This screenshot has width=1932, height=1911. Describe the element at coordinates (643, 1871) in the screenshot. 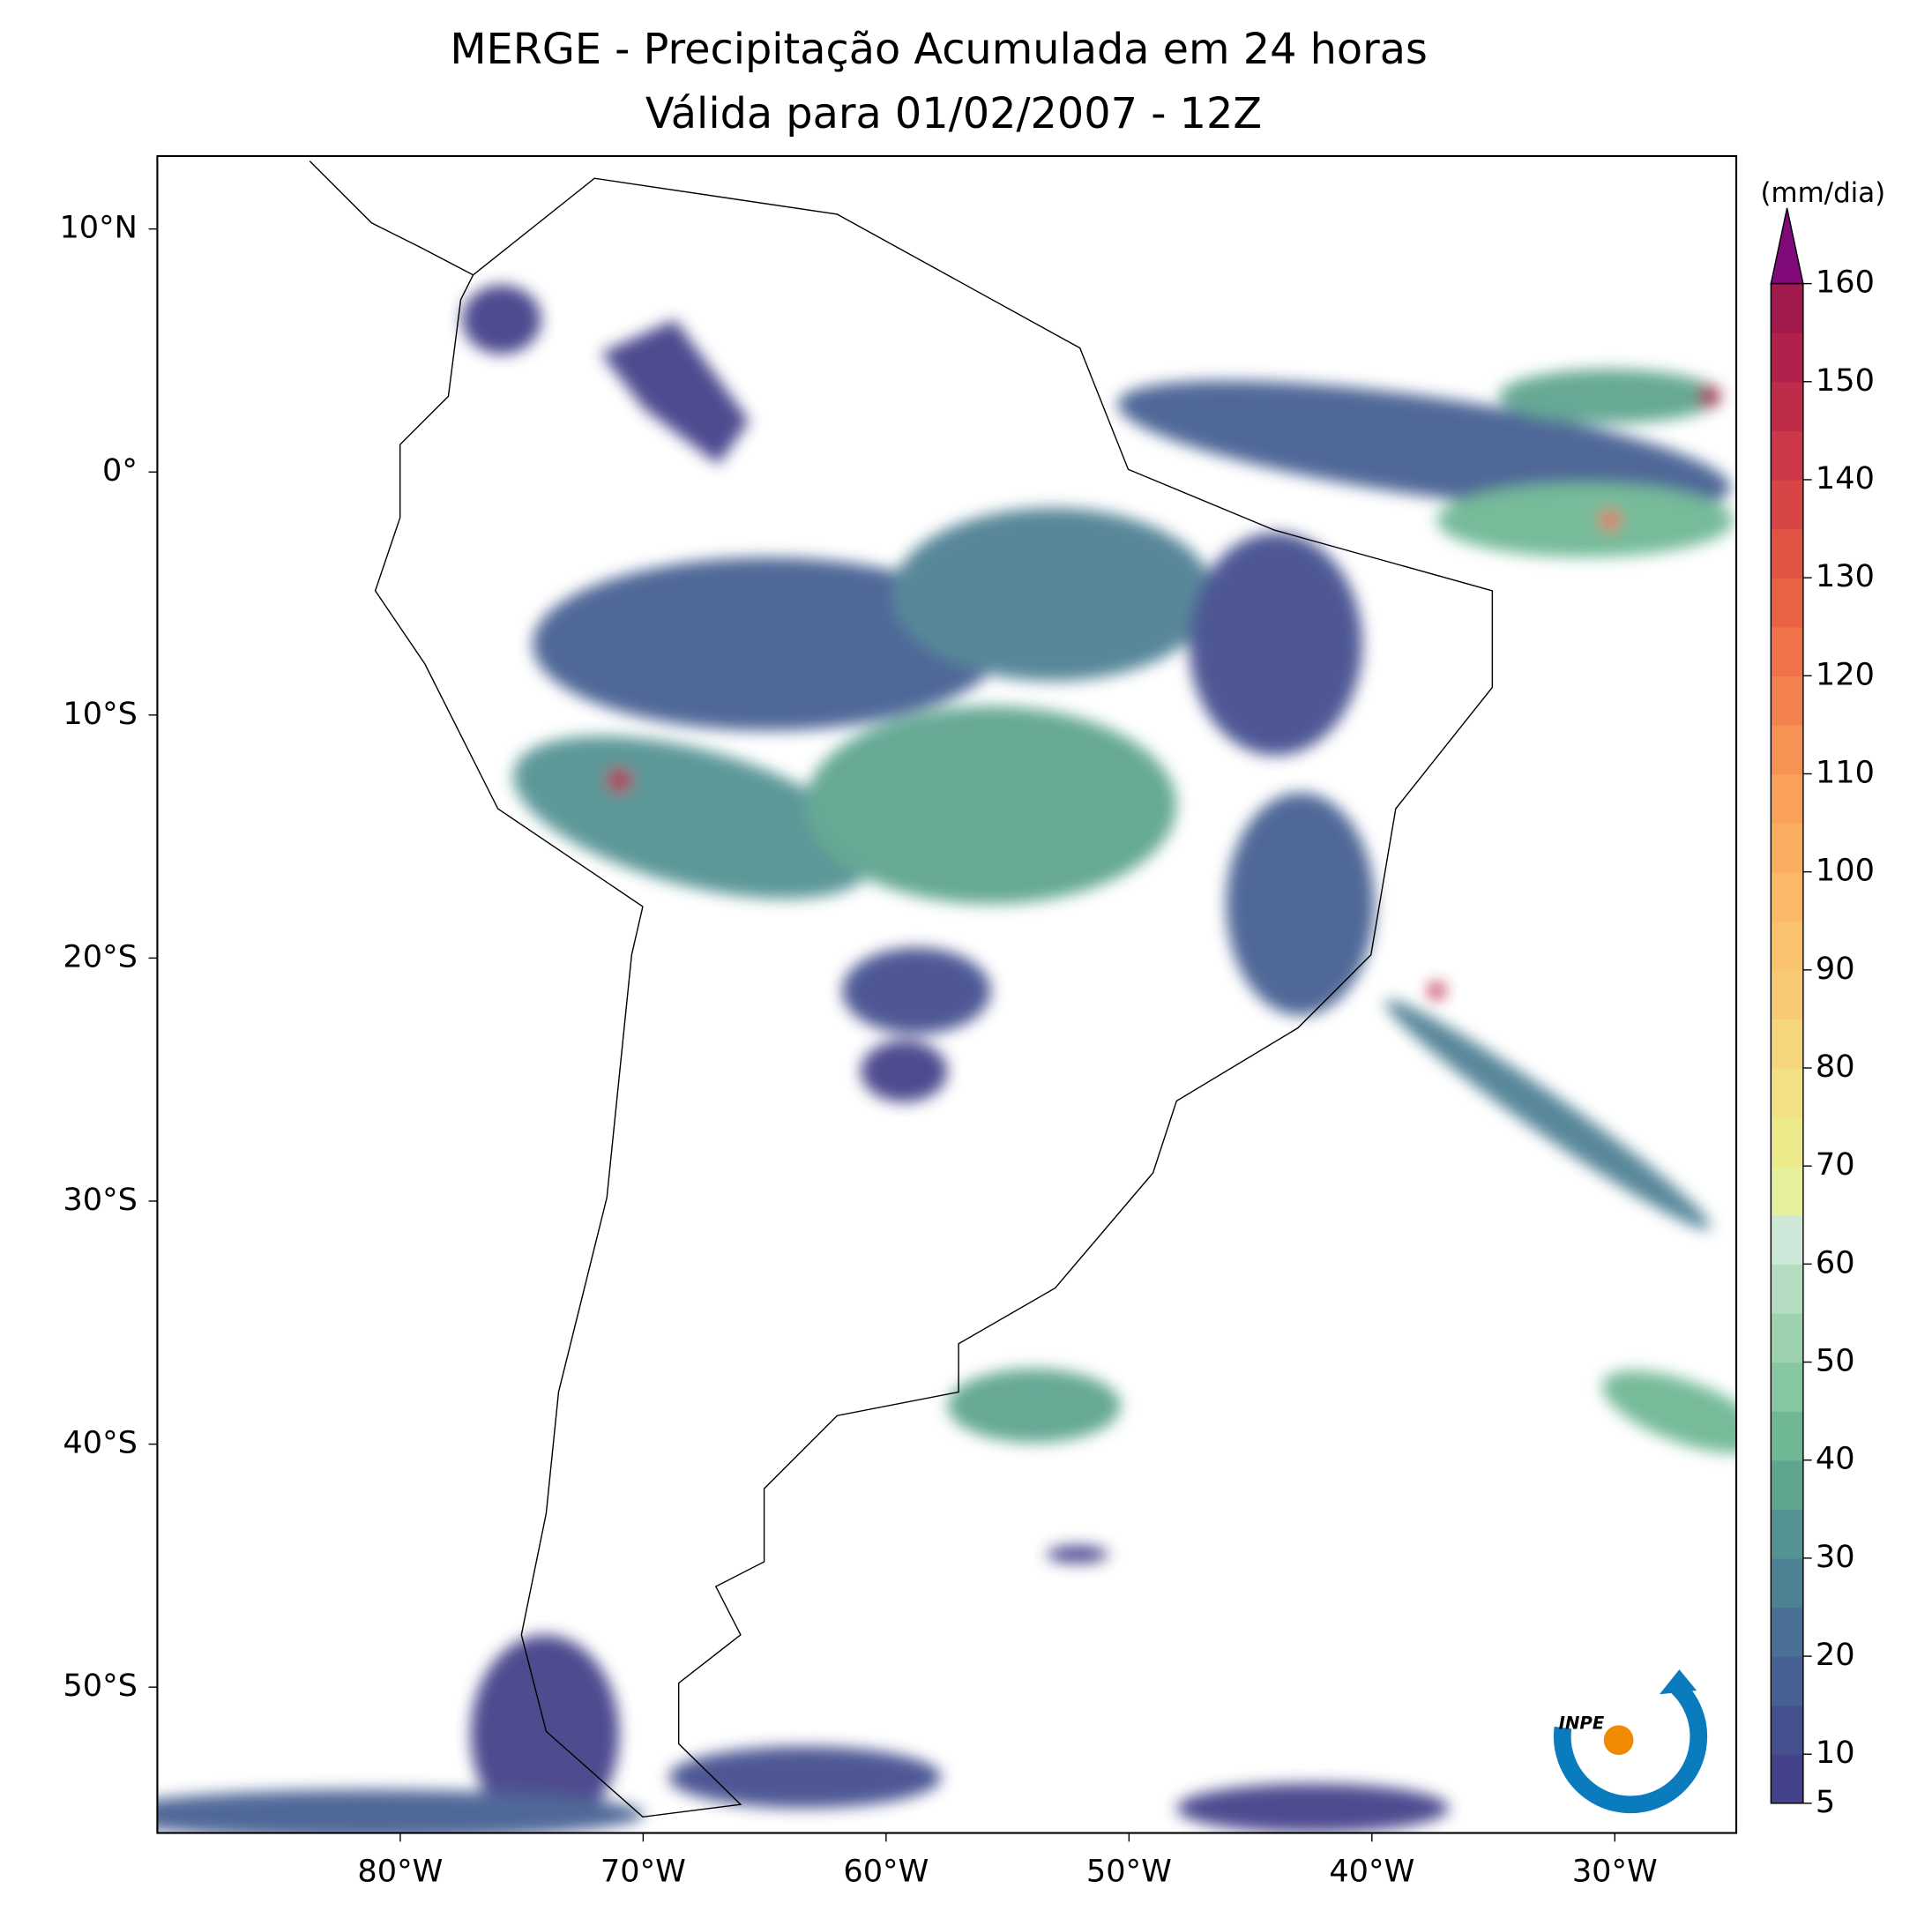

I see `x-tick-label: 70°W` at that location.